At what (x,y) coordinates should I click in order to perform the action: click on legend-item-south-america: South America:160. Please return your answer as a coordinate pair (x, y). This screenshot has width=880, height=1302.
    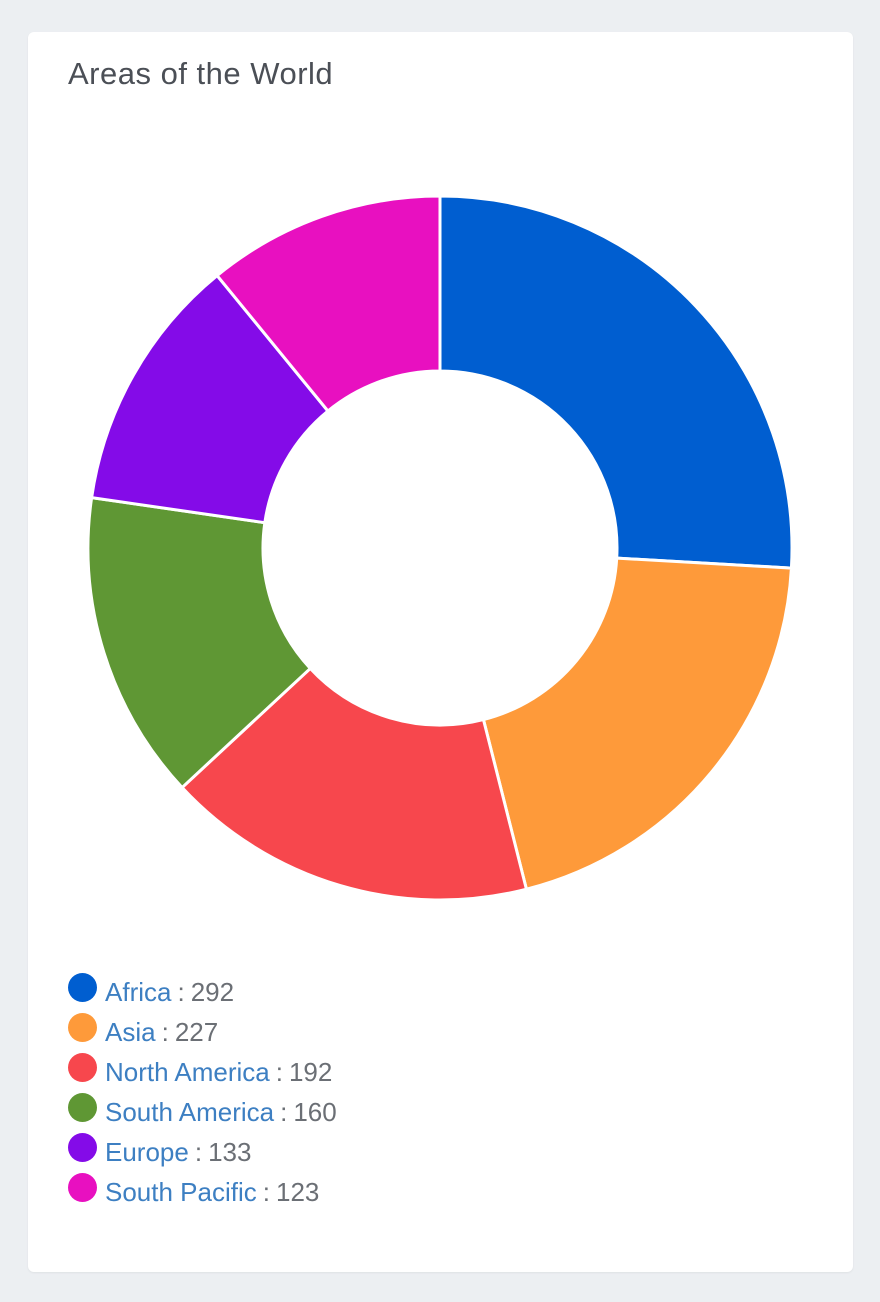
    Looking at the image, I should click on (202, 1112).